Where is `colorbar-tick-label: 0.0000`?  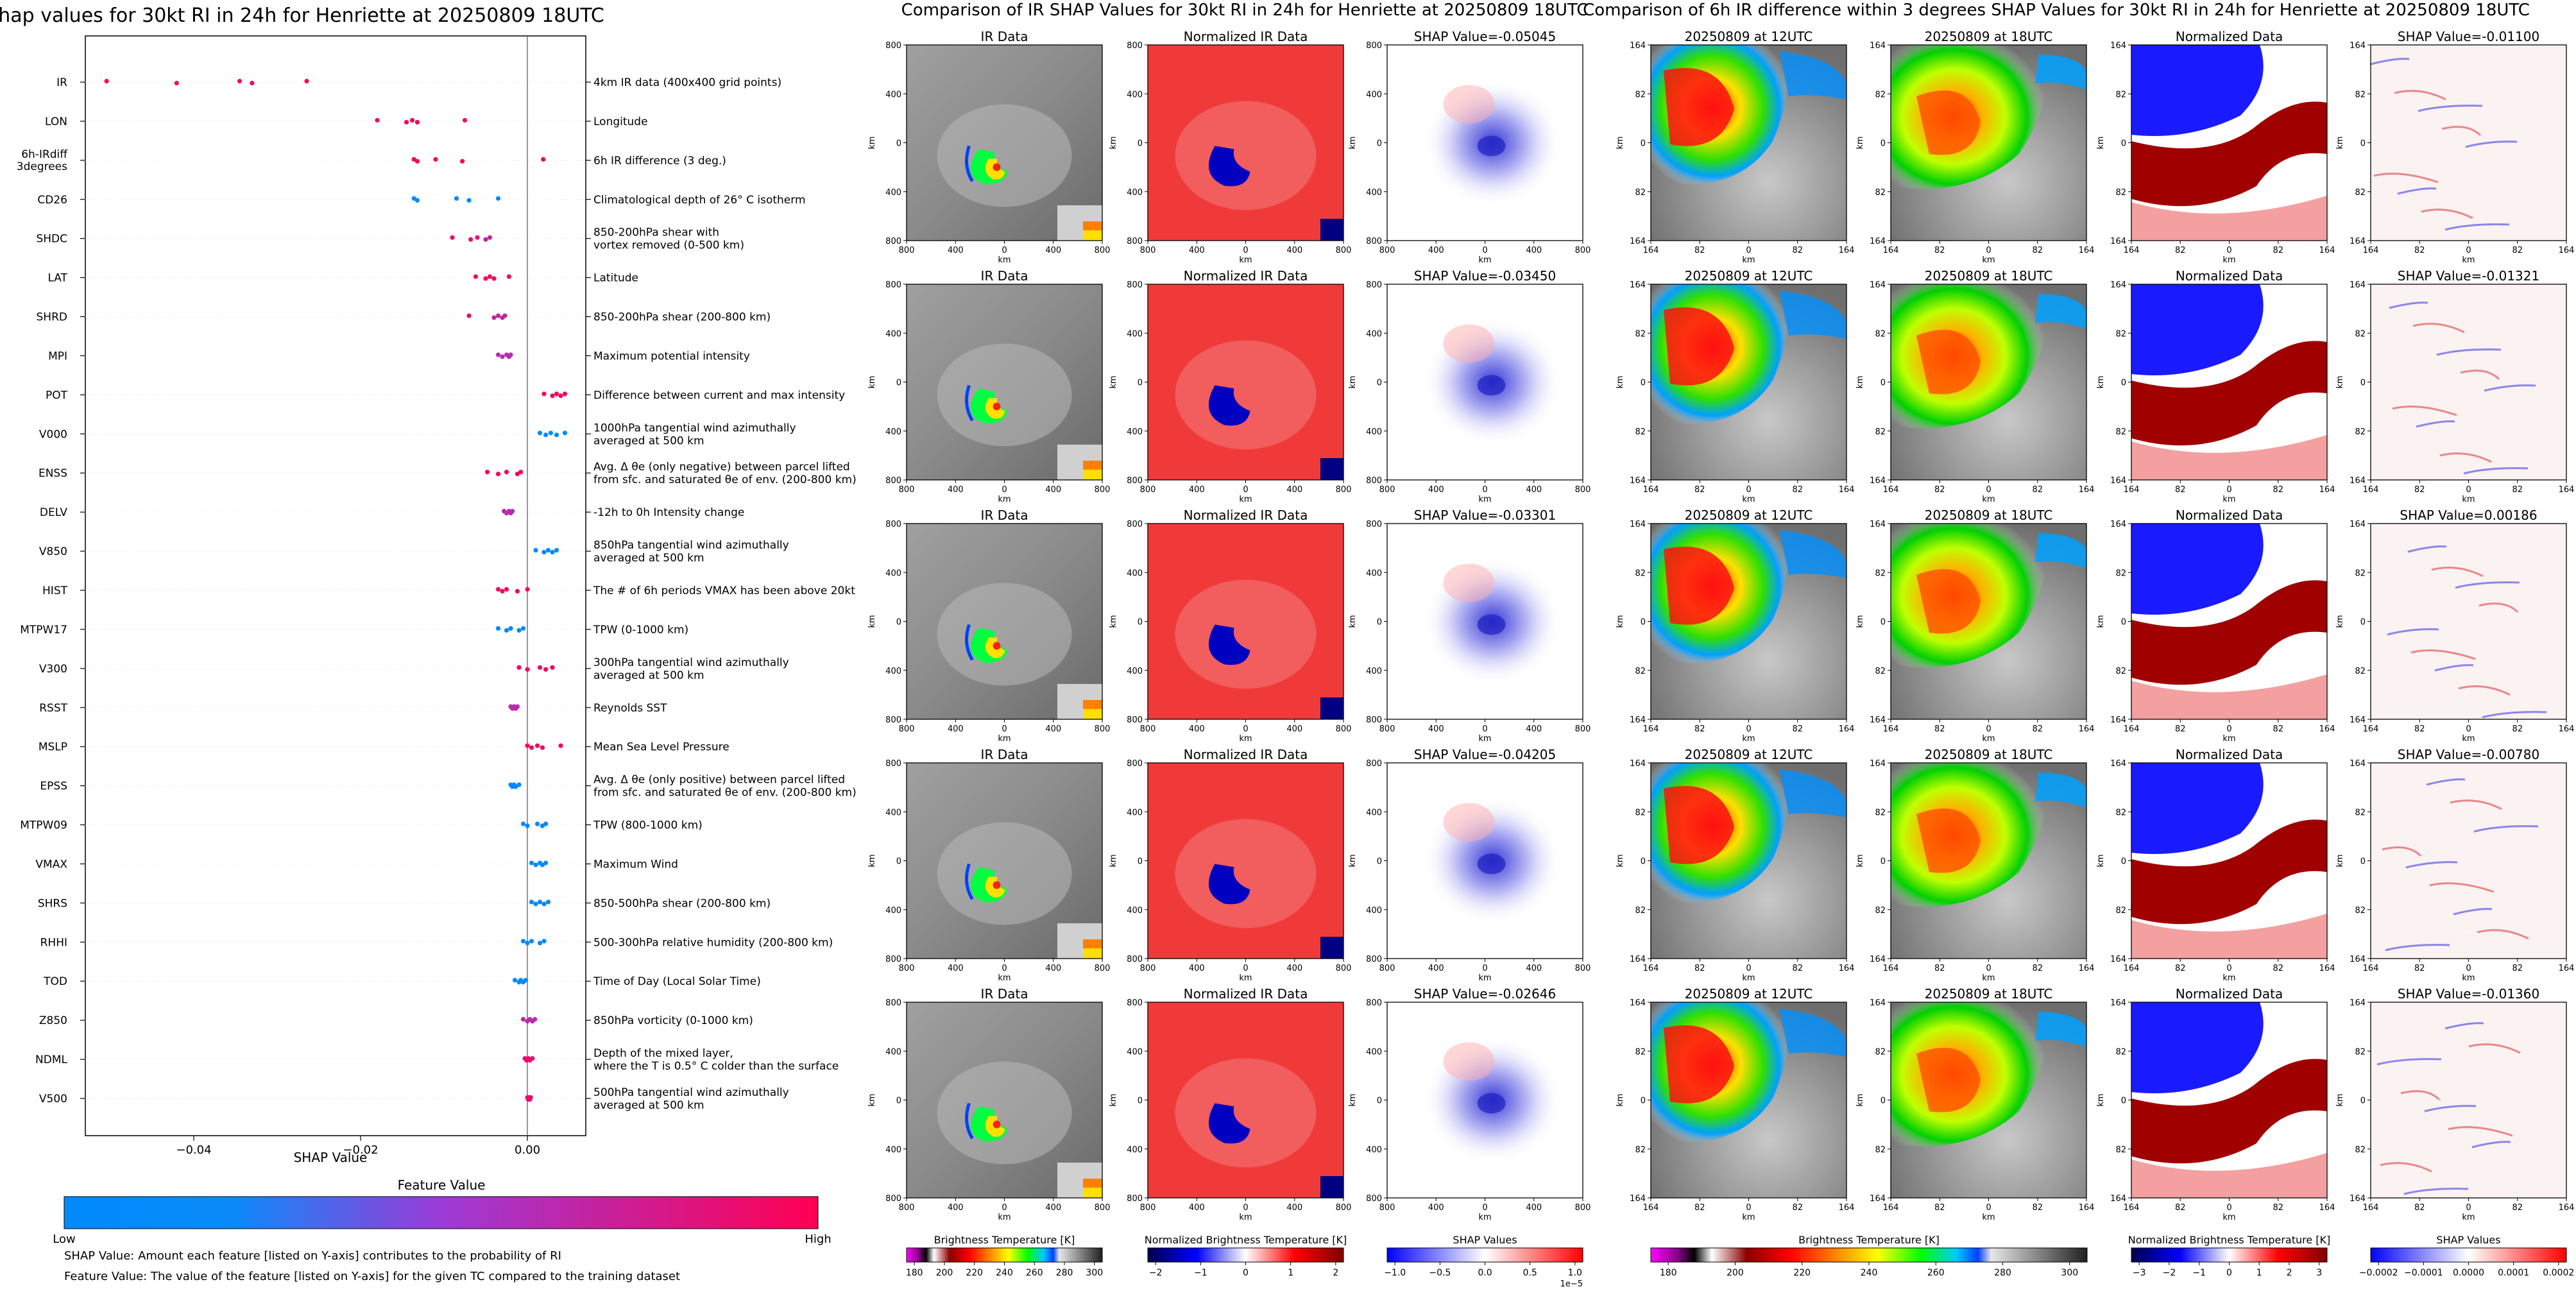 colorbar-tick-label: 0.0000 is located at coordinates (2468, 1273).